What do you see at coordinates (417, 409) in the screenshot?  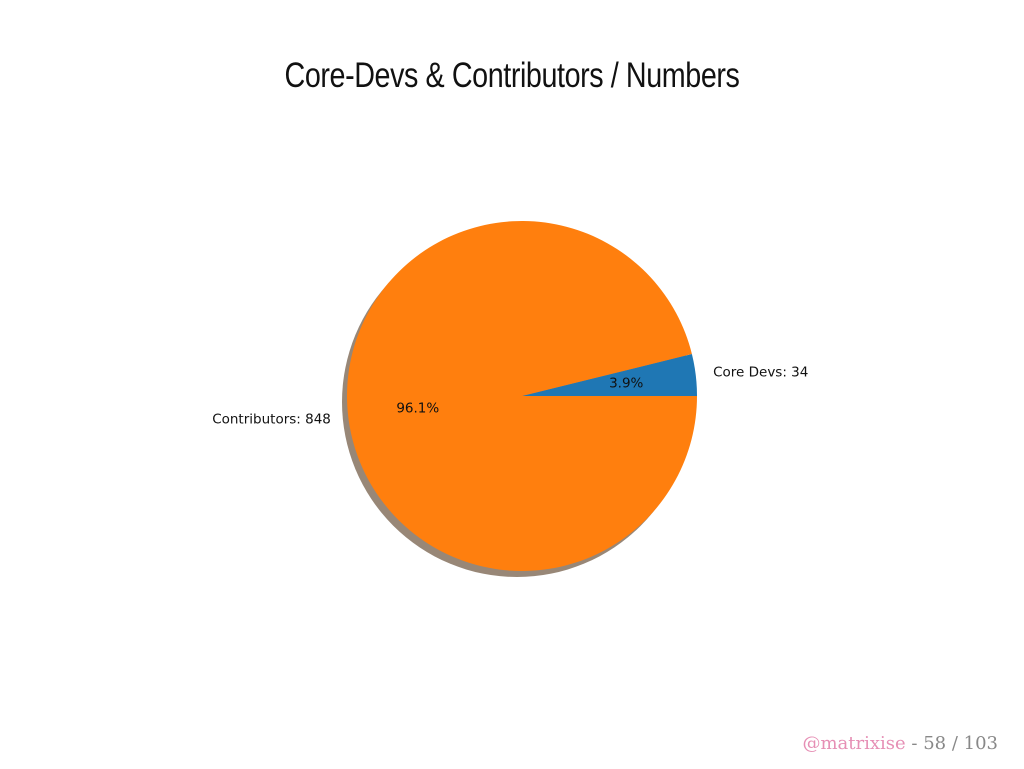 I see `pie-pct-label-1: 96.1%` at bounding box center [417, 409].